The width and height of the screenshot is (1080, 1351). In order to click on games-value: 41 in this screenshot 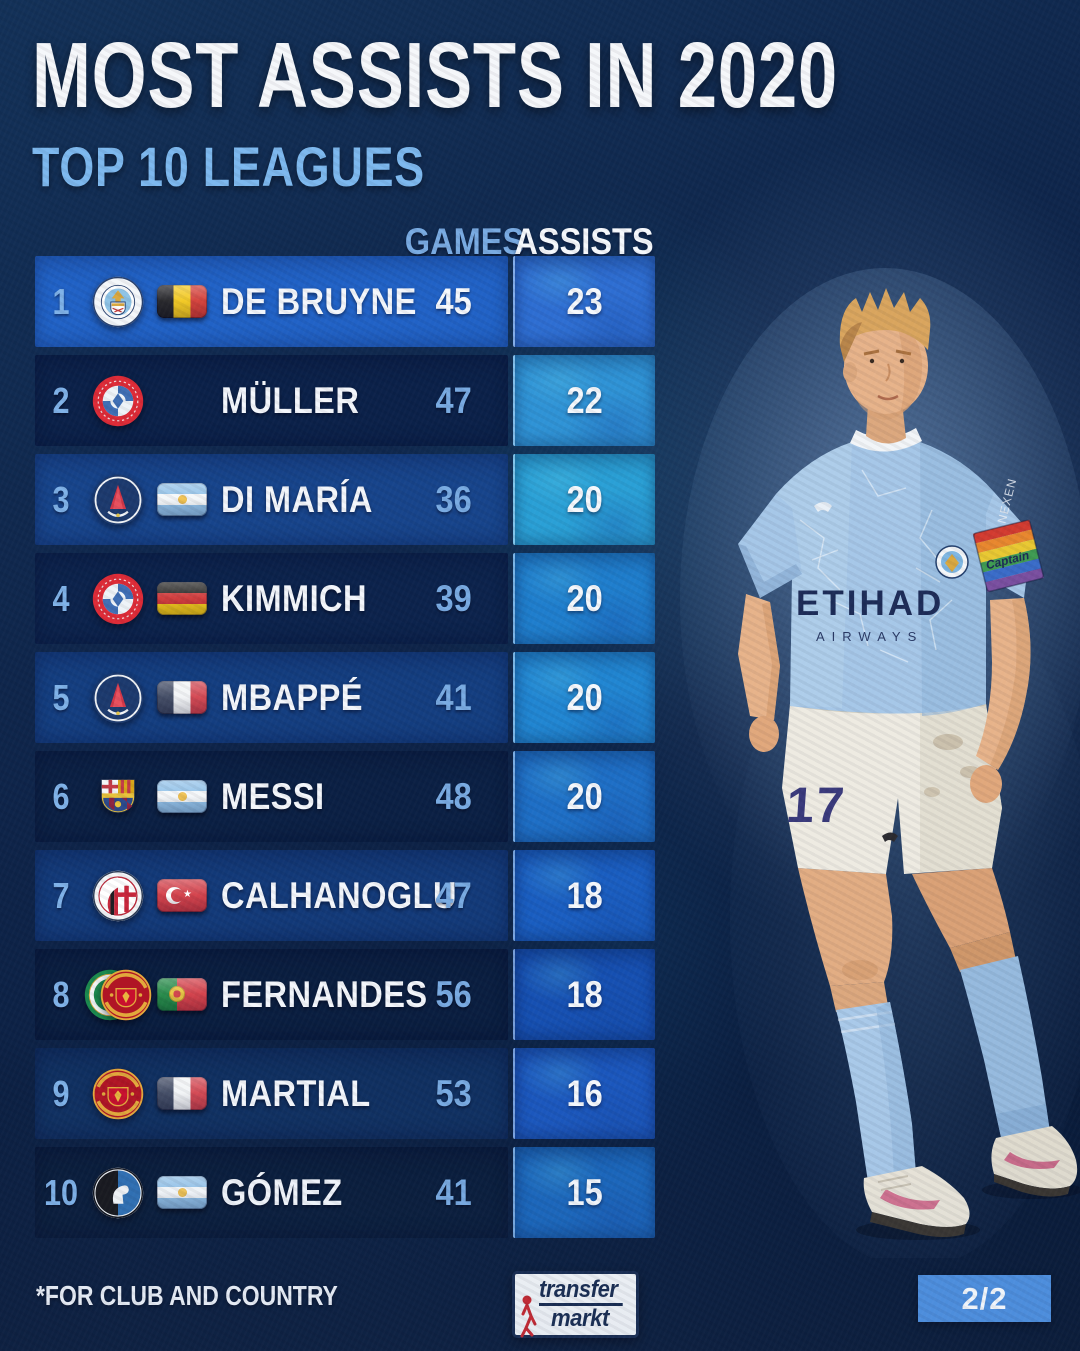, I will do `click(454, 1192)`.